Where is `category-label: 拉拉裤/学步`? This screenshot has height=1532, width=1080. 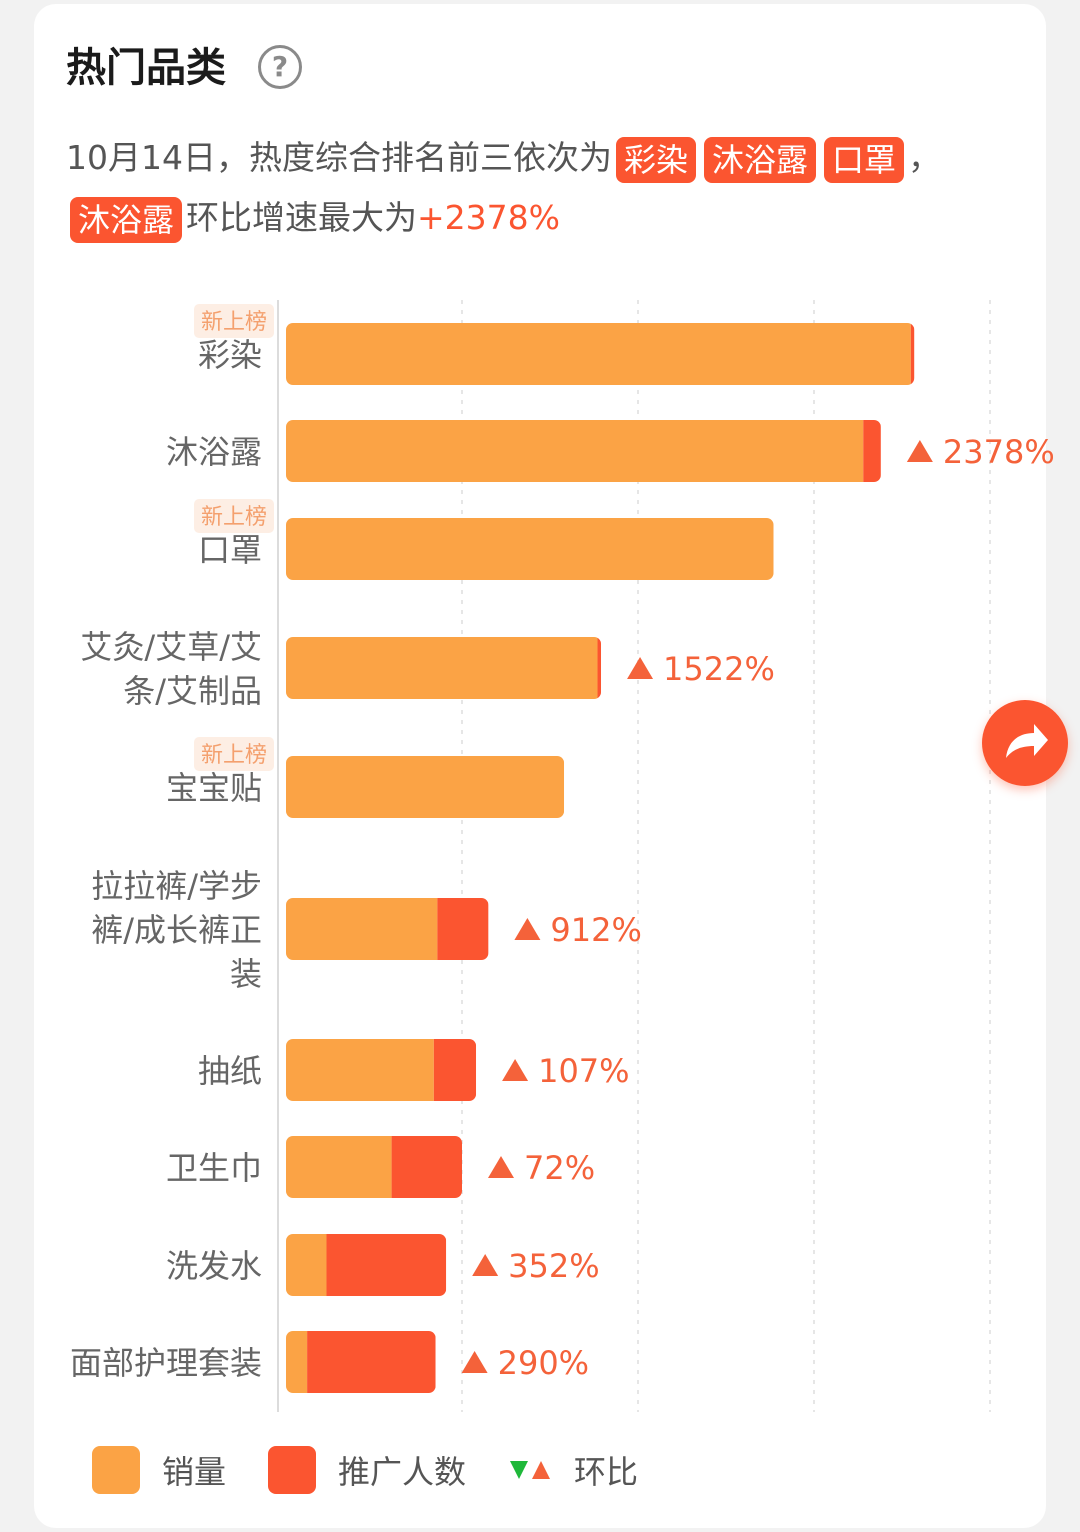
category-label: 拉拉裤/学步 is located at coordinates (176, 886).